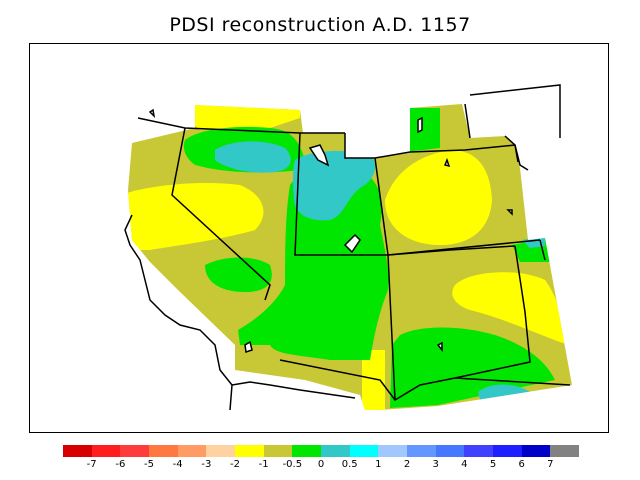 The width and height of the screenshot is (640, 480). Describe the element at coordinates (493, 464) in the screenshot. I see `legend-tick-label: 5` at that location.